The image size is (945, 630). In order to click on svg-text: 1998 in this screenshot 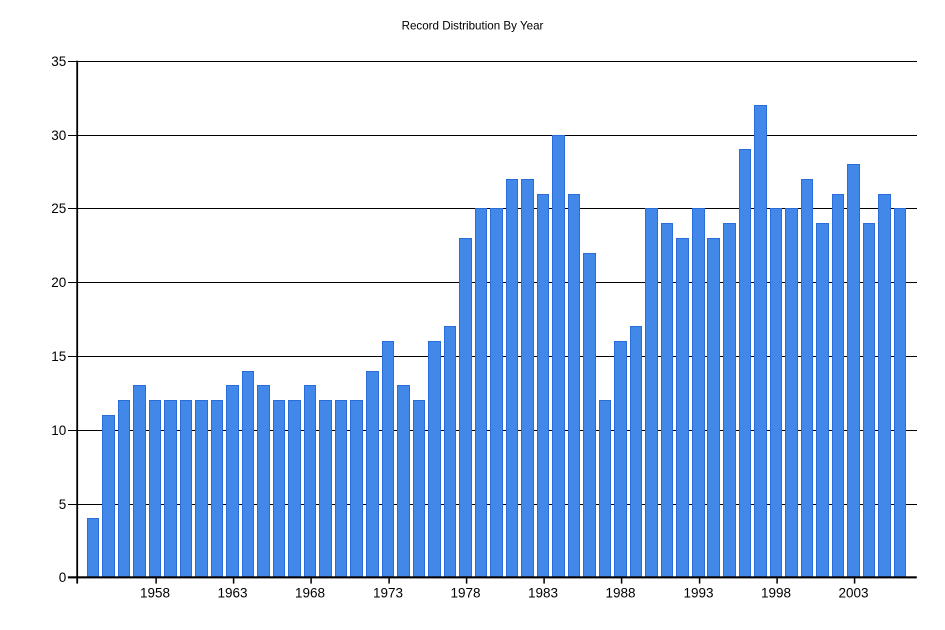, I will do `click(776, 592)`.